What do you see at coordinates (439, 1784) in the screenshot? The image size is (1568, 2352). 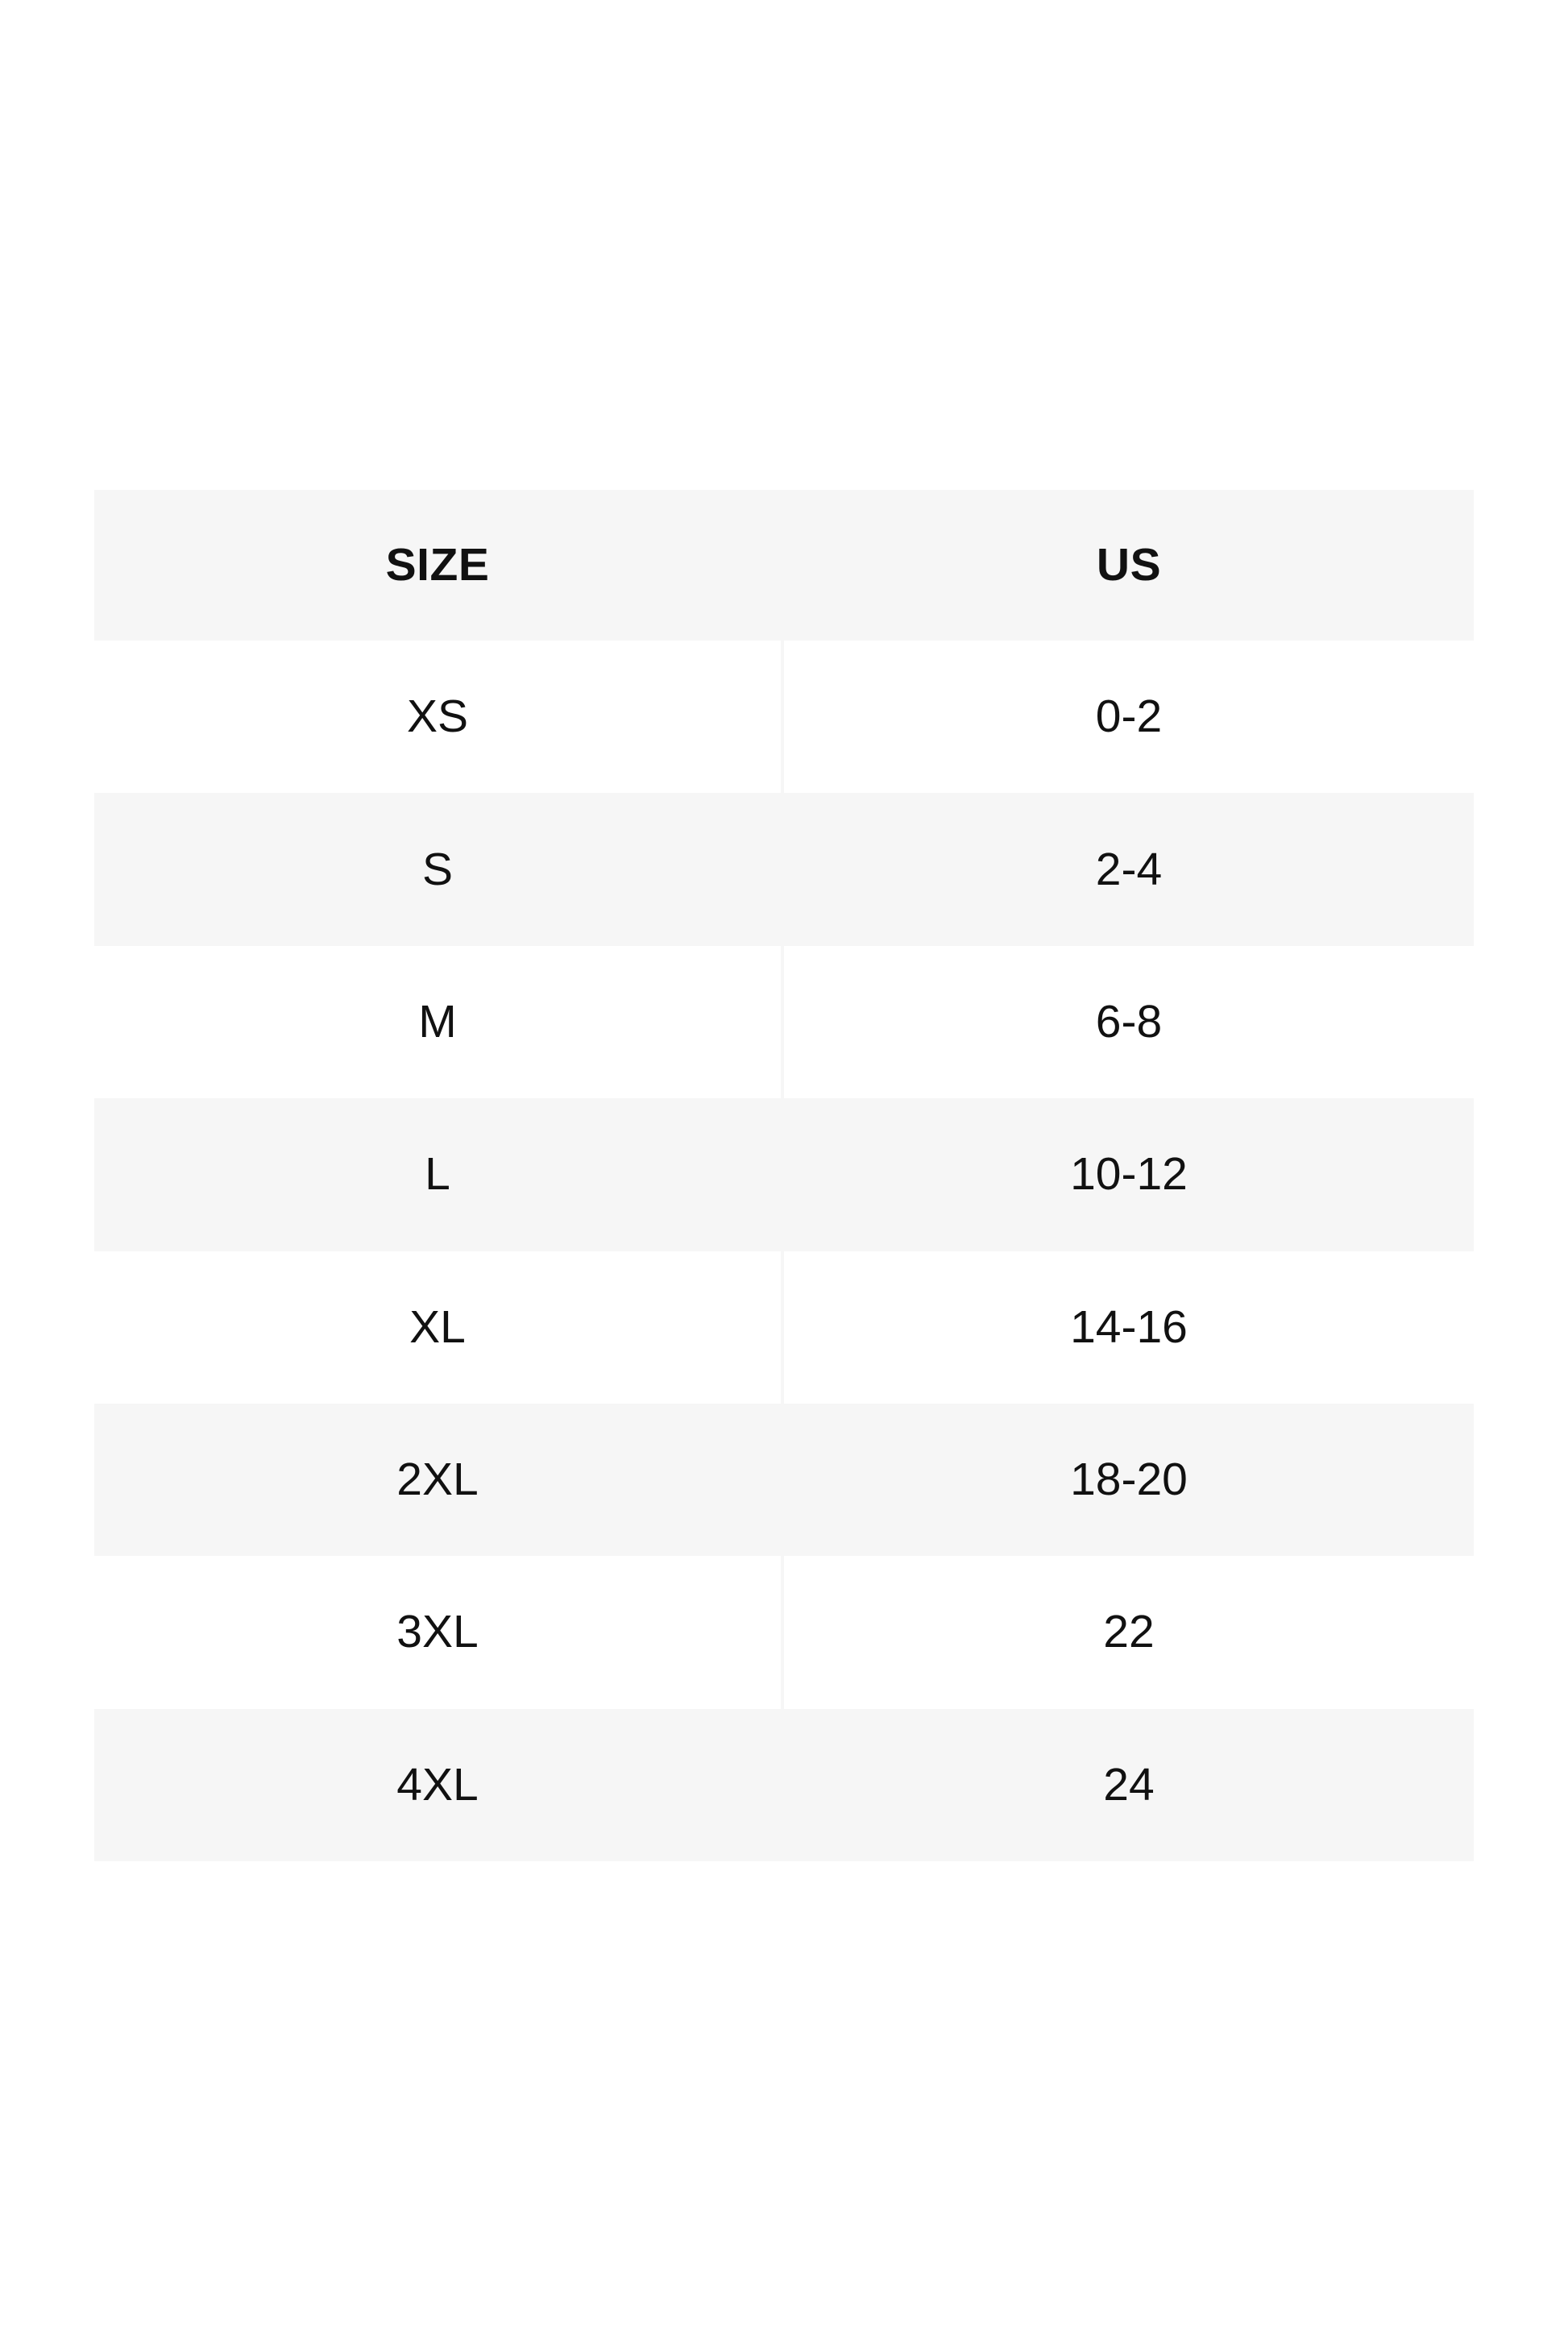 I see `cell-size: 4XL` at bounding box center [439, 1784].